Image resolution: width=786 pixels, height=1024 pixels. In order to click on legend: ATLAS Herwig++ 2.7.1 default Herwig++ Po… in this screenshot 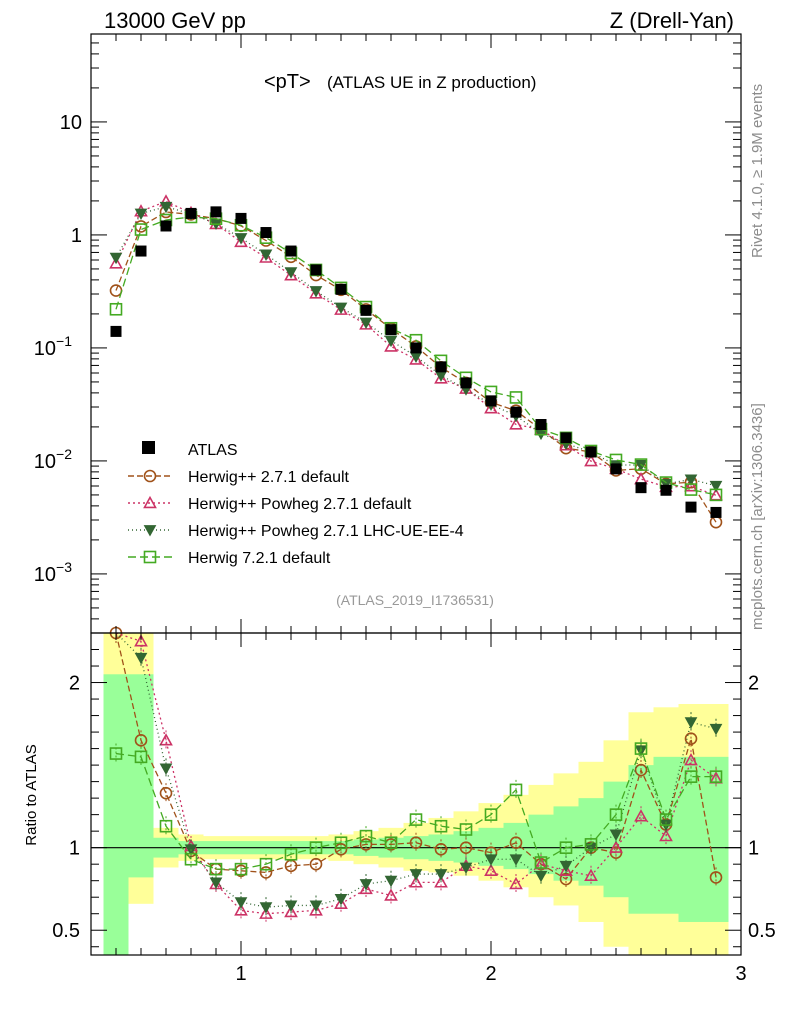, I will do `click(296, 504)`.